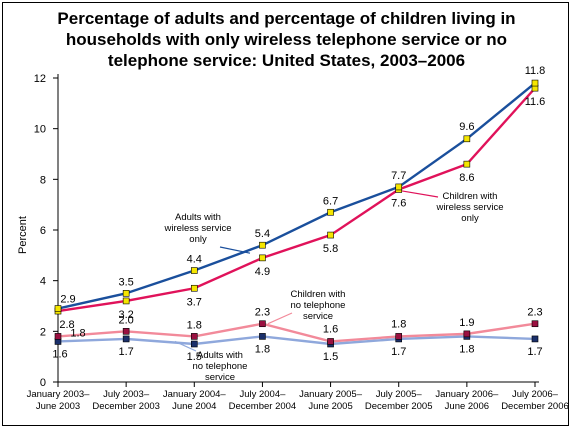 The width and height of the screenshot is (573, 430). What do you see at coordinates (67, 300) in the screenshot?
I see `data-label: 2.9` at bounding box center [67, 300].